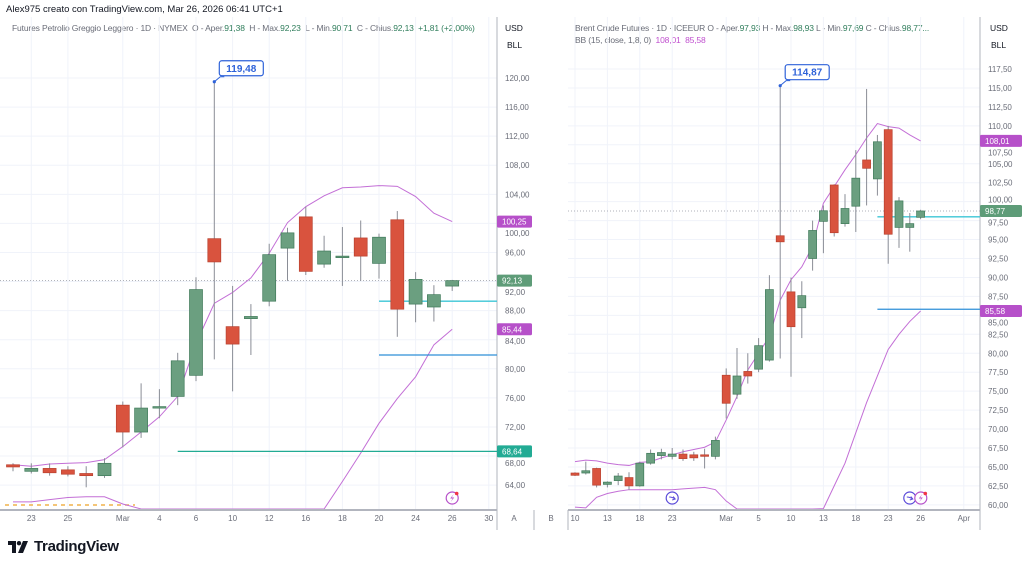 The width and height of the screenshot is (1024, 567). I want to click on bb-legend: BB (15, close, 1,8, 0) 108,01 85,58, so click(640, 40).